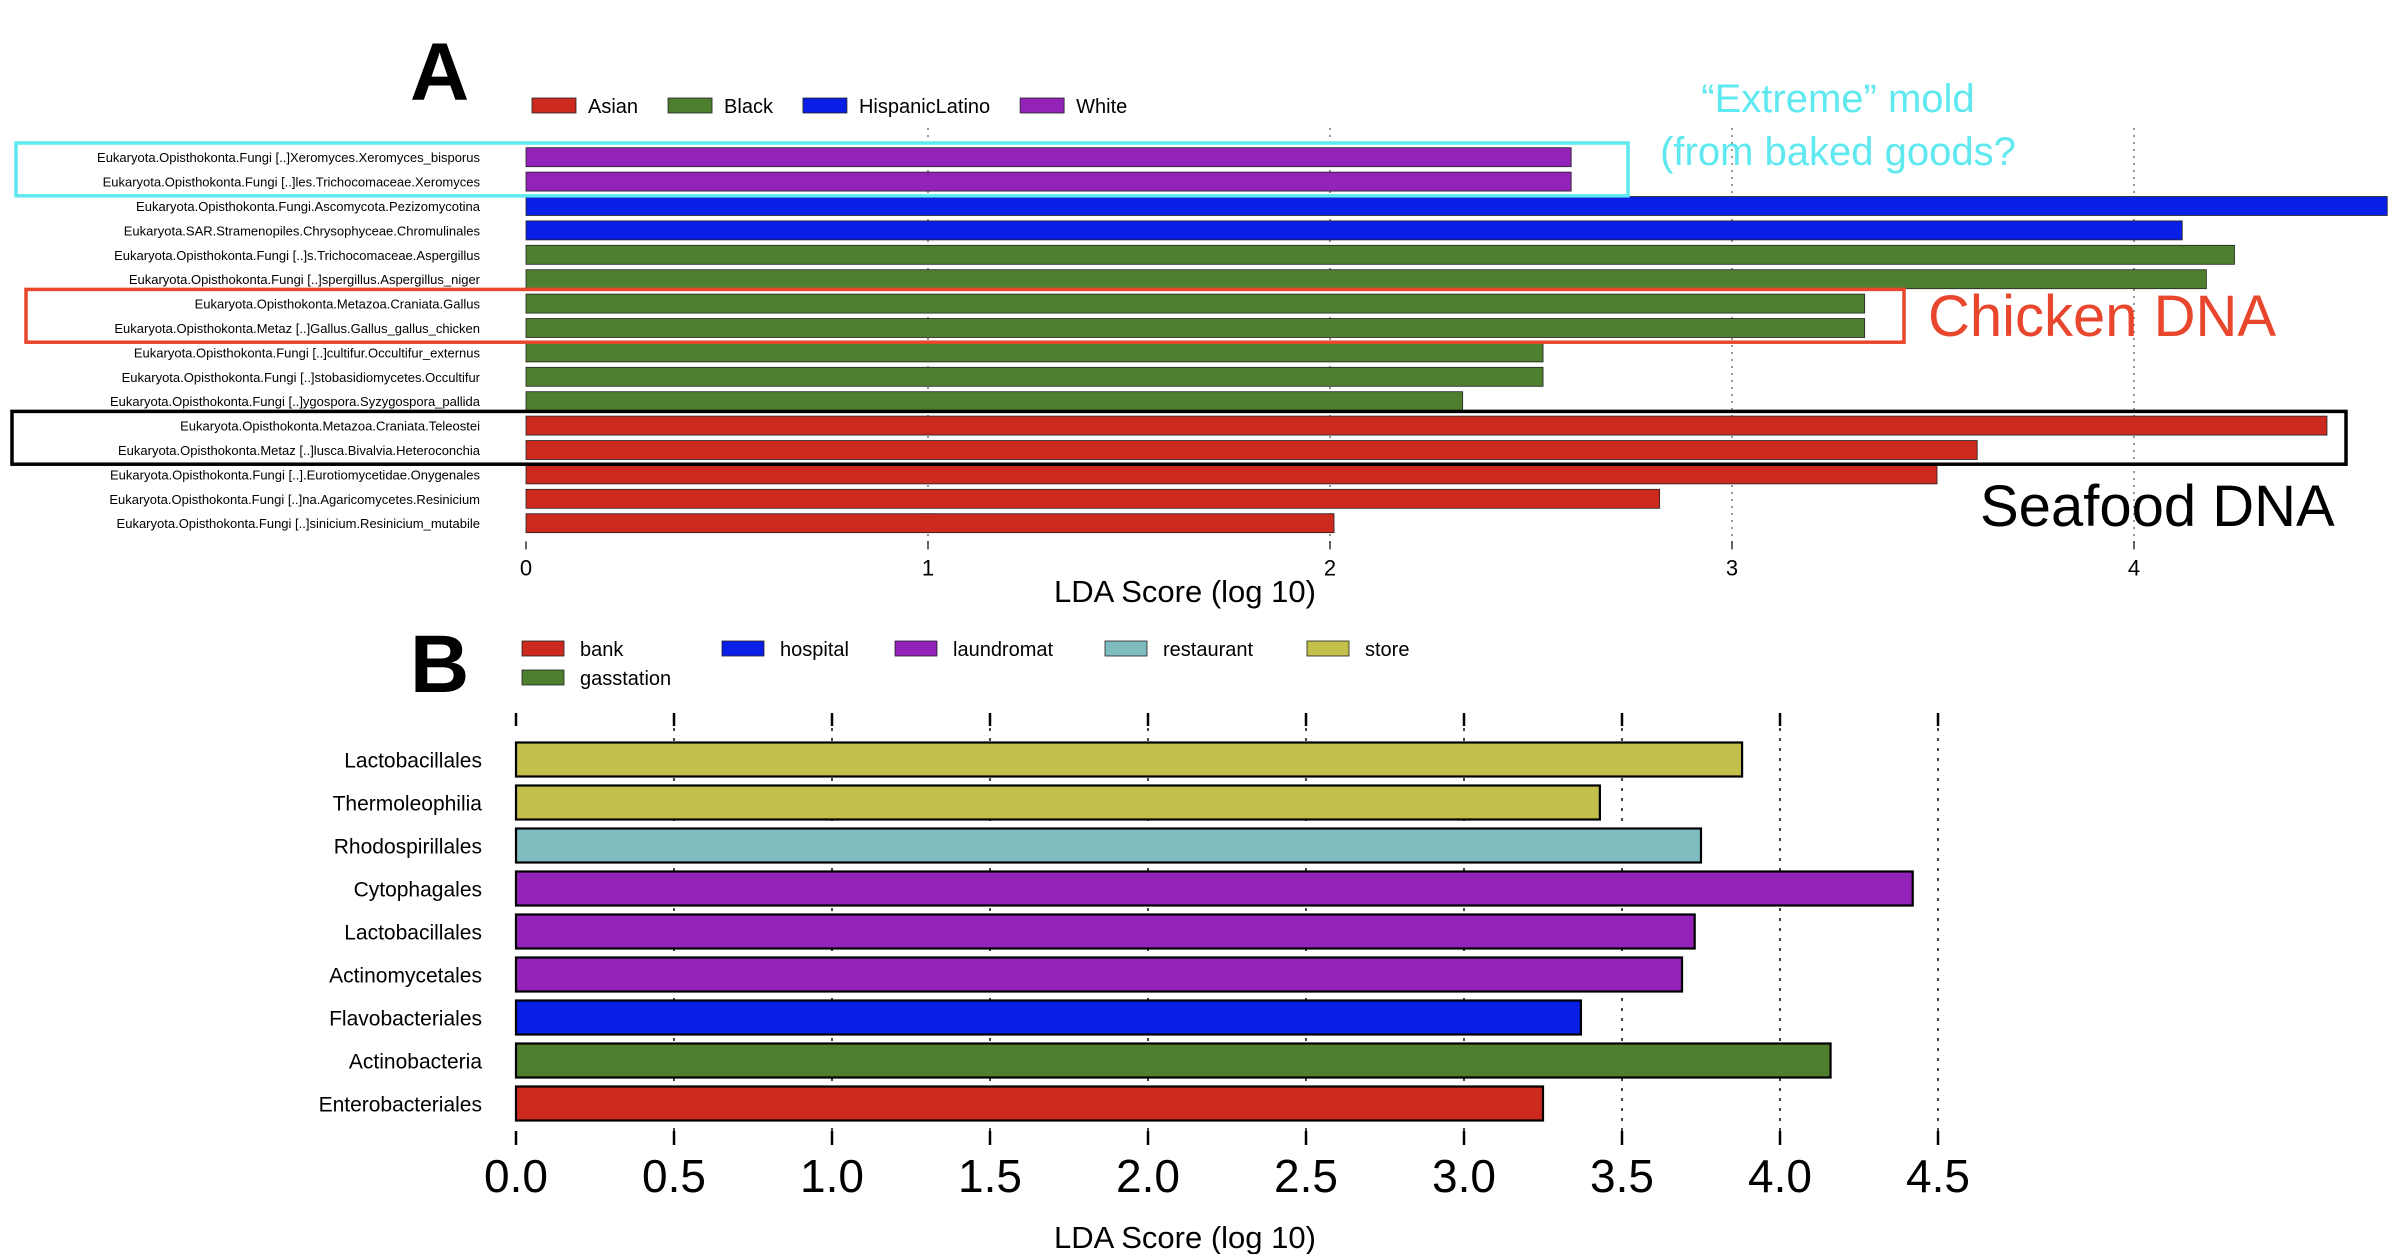  Describe the element at coordinates (2157, 506) in the screenshot. I see `annotation-seafood: Seafood DNA` at that location.